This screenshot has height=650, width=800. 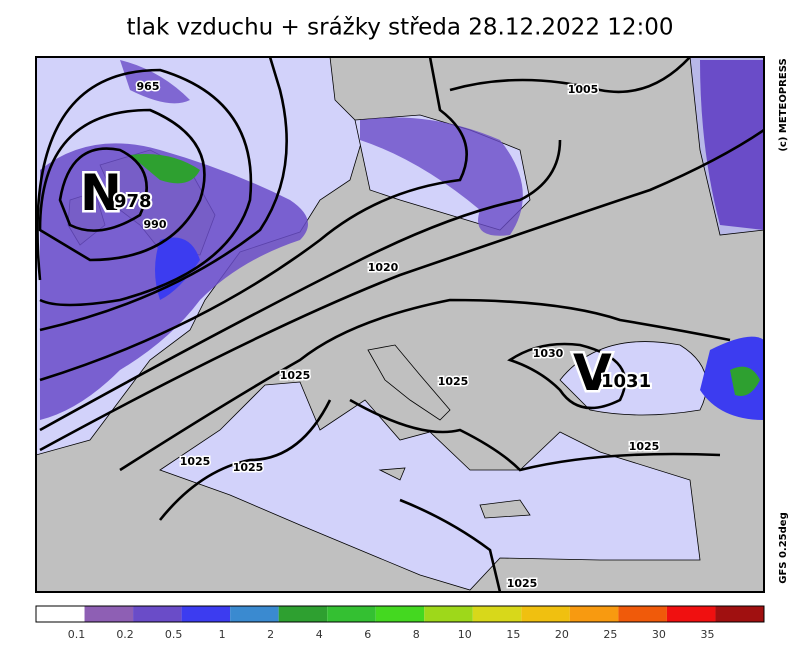 What do you see at coordinates (562, 634) in the screenshot?
I see `colorbar-label: 20` at bounding box center [562, 634].